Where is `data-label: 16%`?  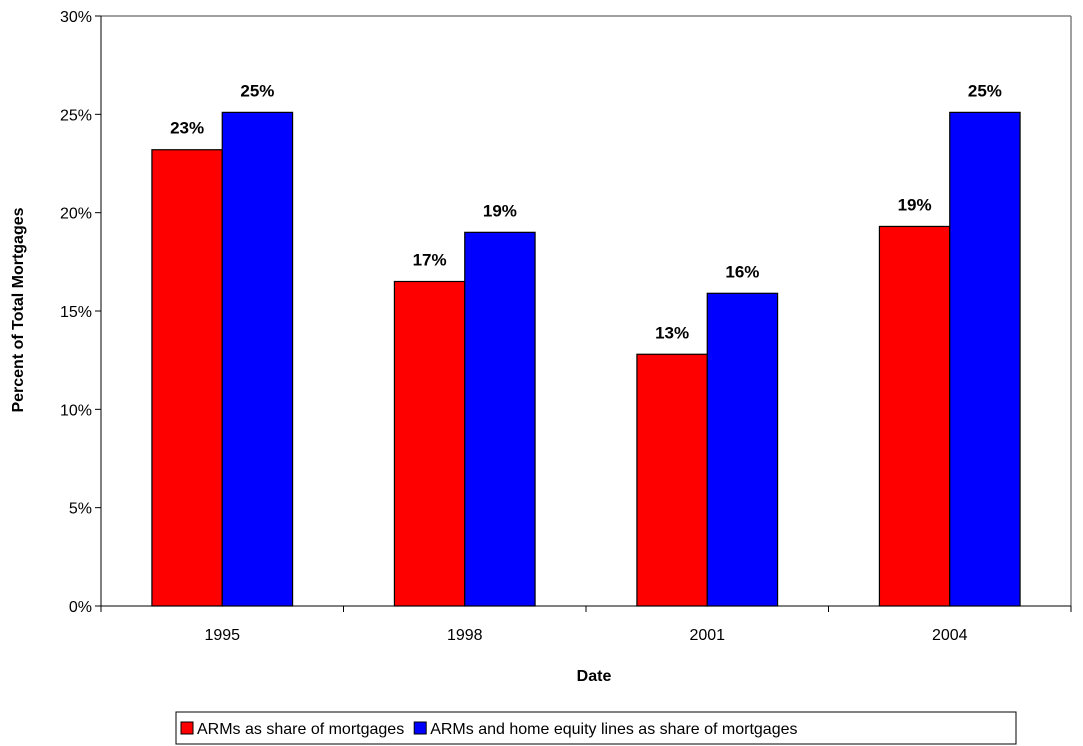
data-label: 16% is located at coordinates (742, 271).